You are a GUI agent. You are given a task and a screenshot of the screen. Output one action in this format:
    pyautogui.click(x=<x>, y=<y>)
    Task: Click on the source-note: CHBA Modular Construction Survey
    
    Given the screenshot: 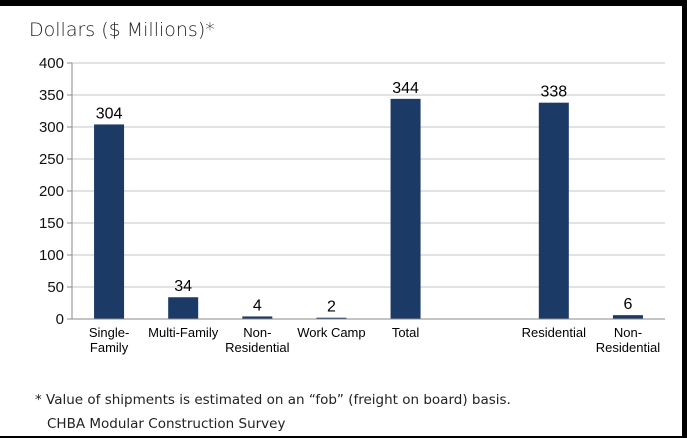 What is the action you would take?
    pyautogui.click(x=166, y=424)
    